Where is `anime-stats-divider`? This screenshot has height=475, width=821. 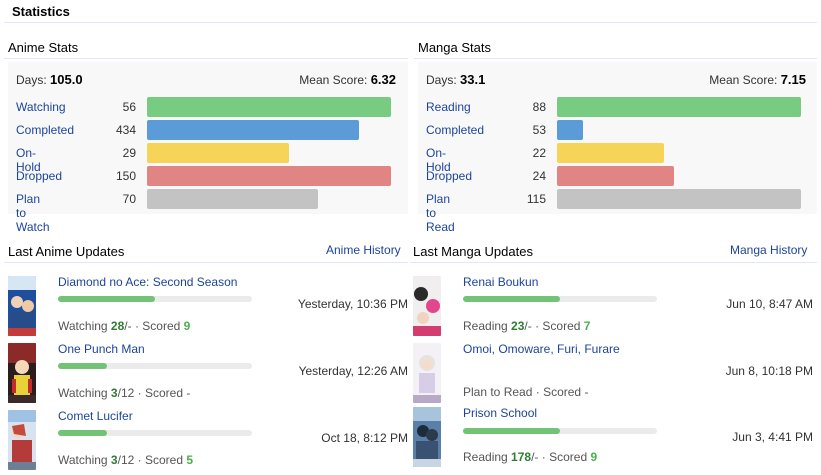 anime-stats-divider is located at coordinates (206, 58).